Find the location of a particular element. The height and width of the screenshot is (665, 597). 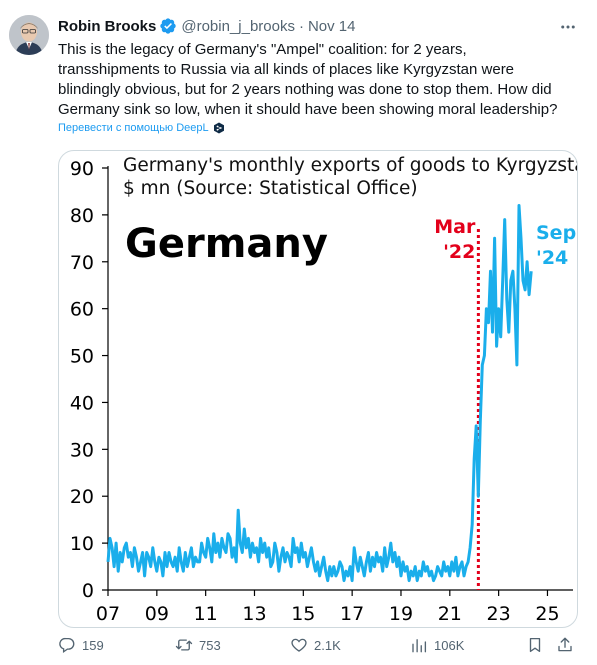

y-tick-label: 20 is located at coordinates (82, 497).